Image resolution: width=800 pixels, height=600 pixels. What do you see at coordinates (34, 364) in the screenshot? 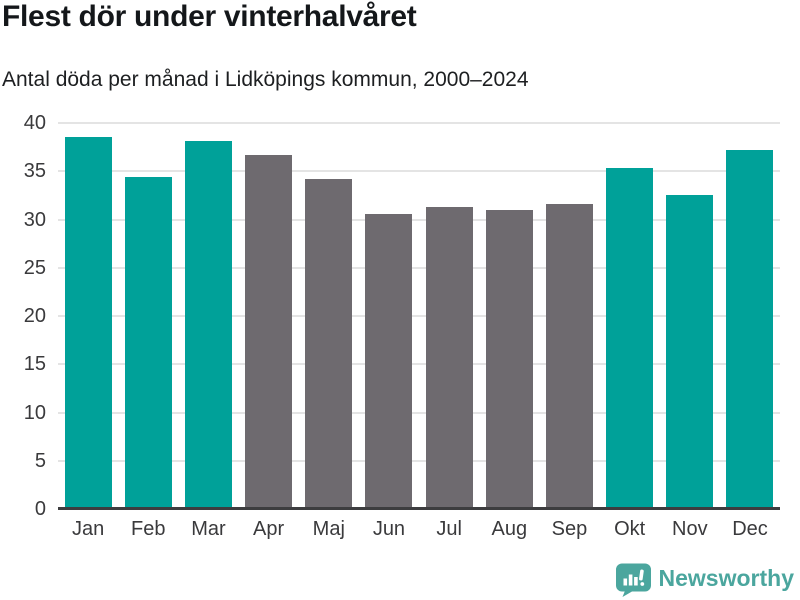
I see `y-tick-label-15: 15` at bounding box center [34, 364].